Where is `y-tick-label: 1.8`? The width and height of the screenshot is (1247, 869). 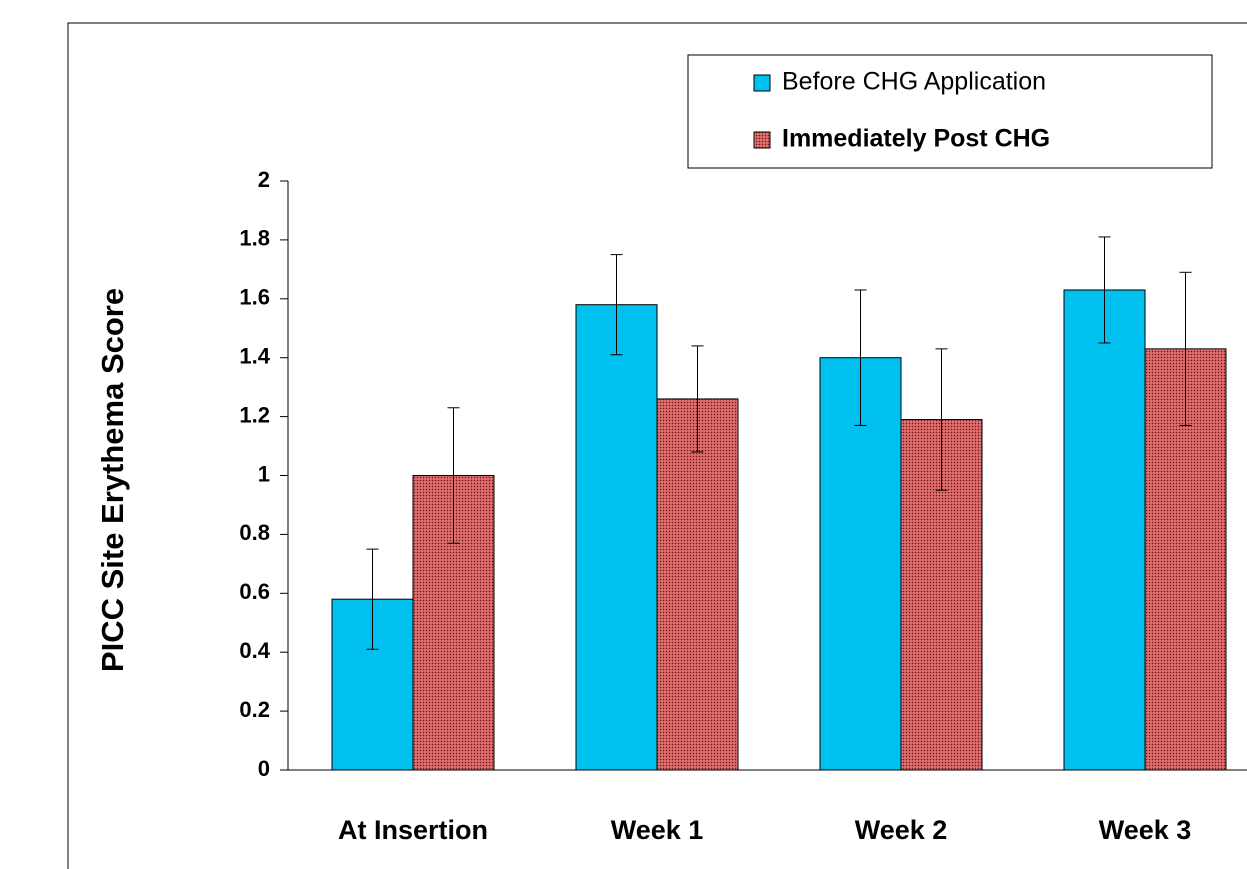 y-tick-label: 1.8 is located at coordinates (254, 238).